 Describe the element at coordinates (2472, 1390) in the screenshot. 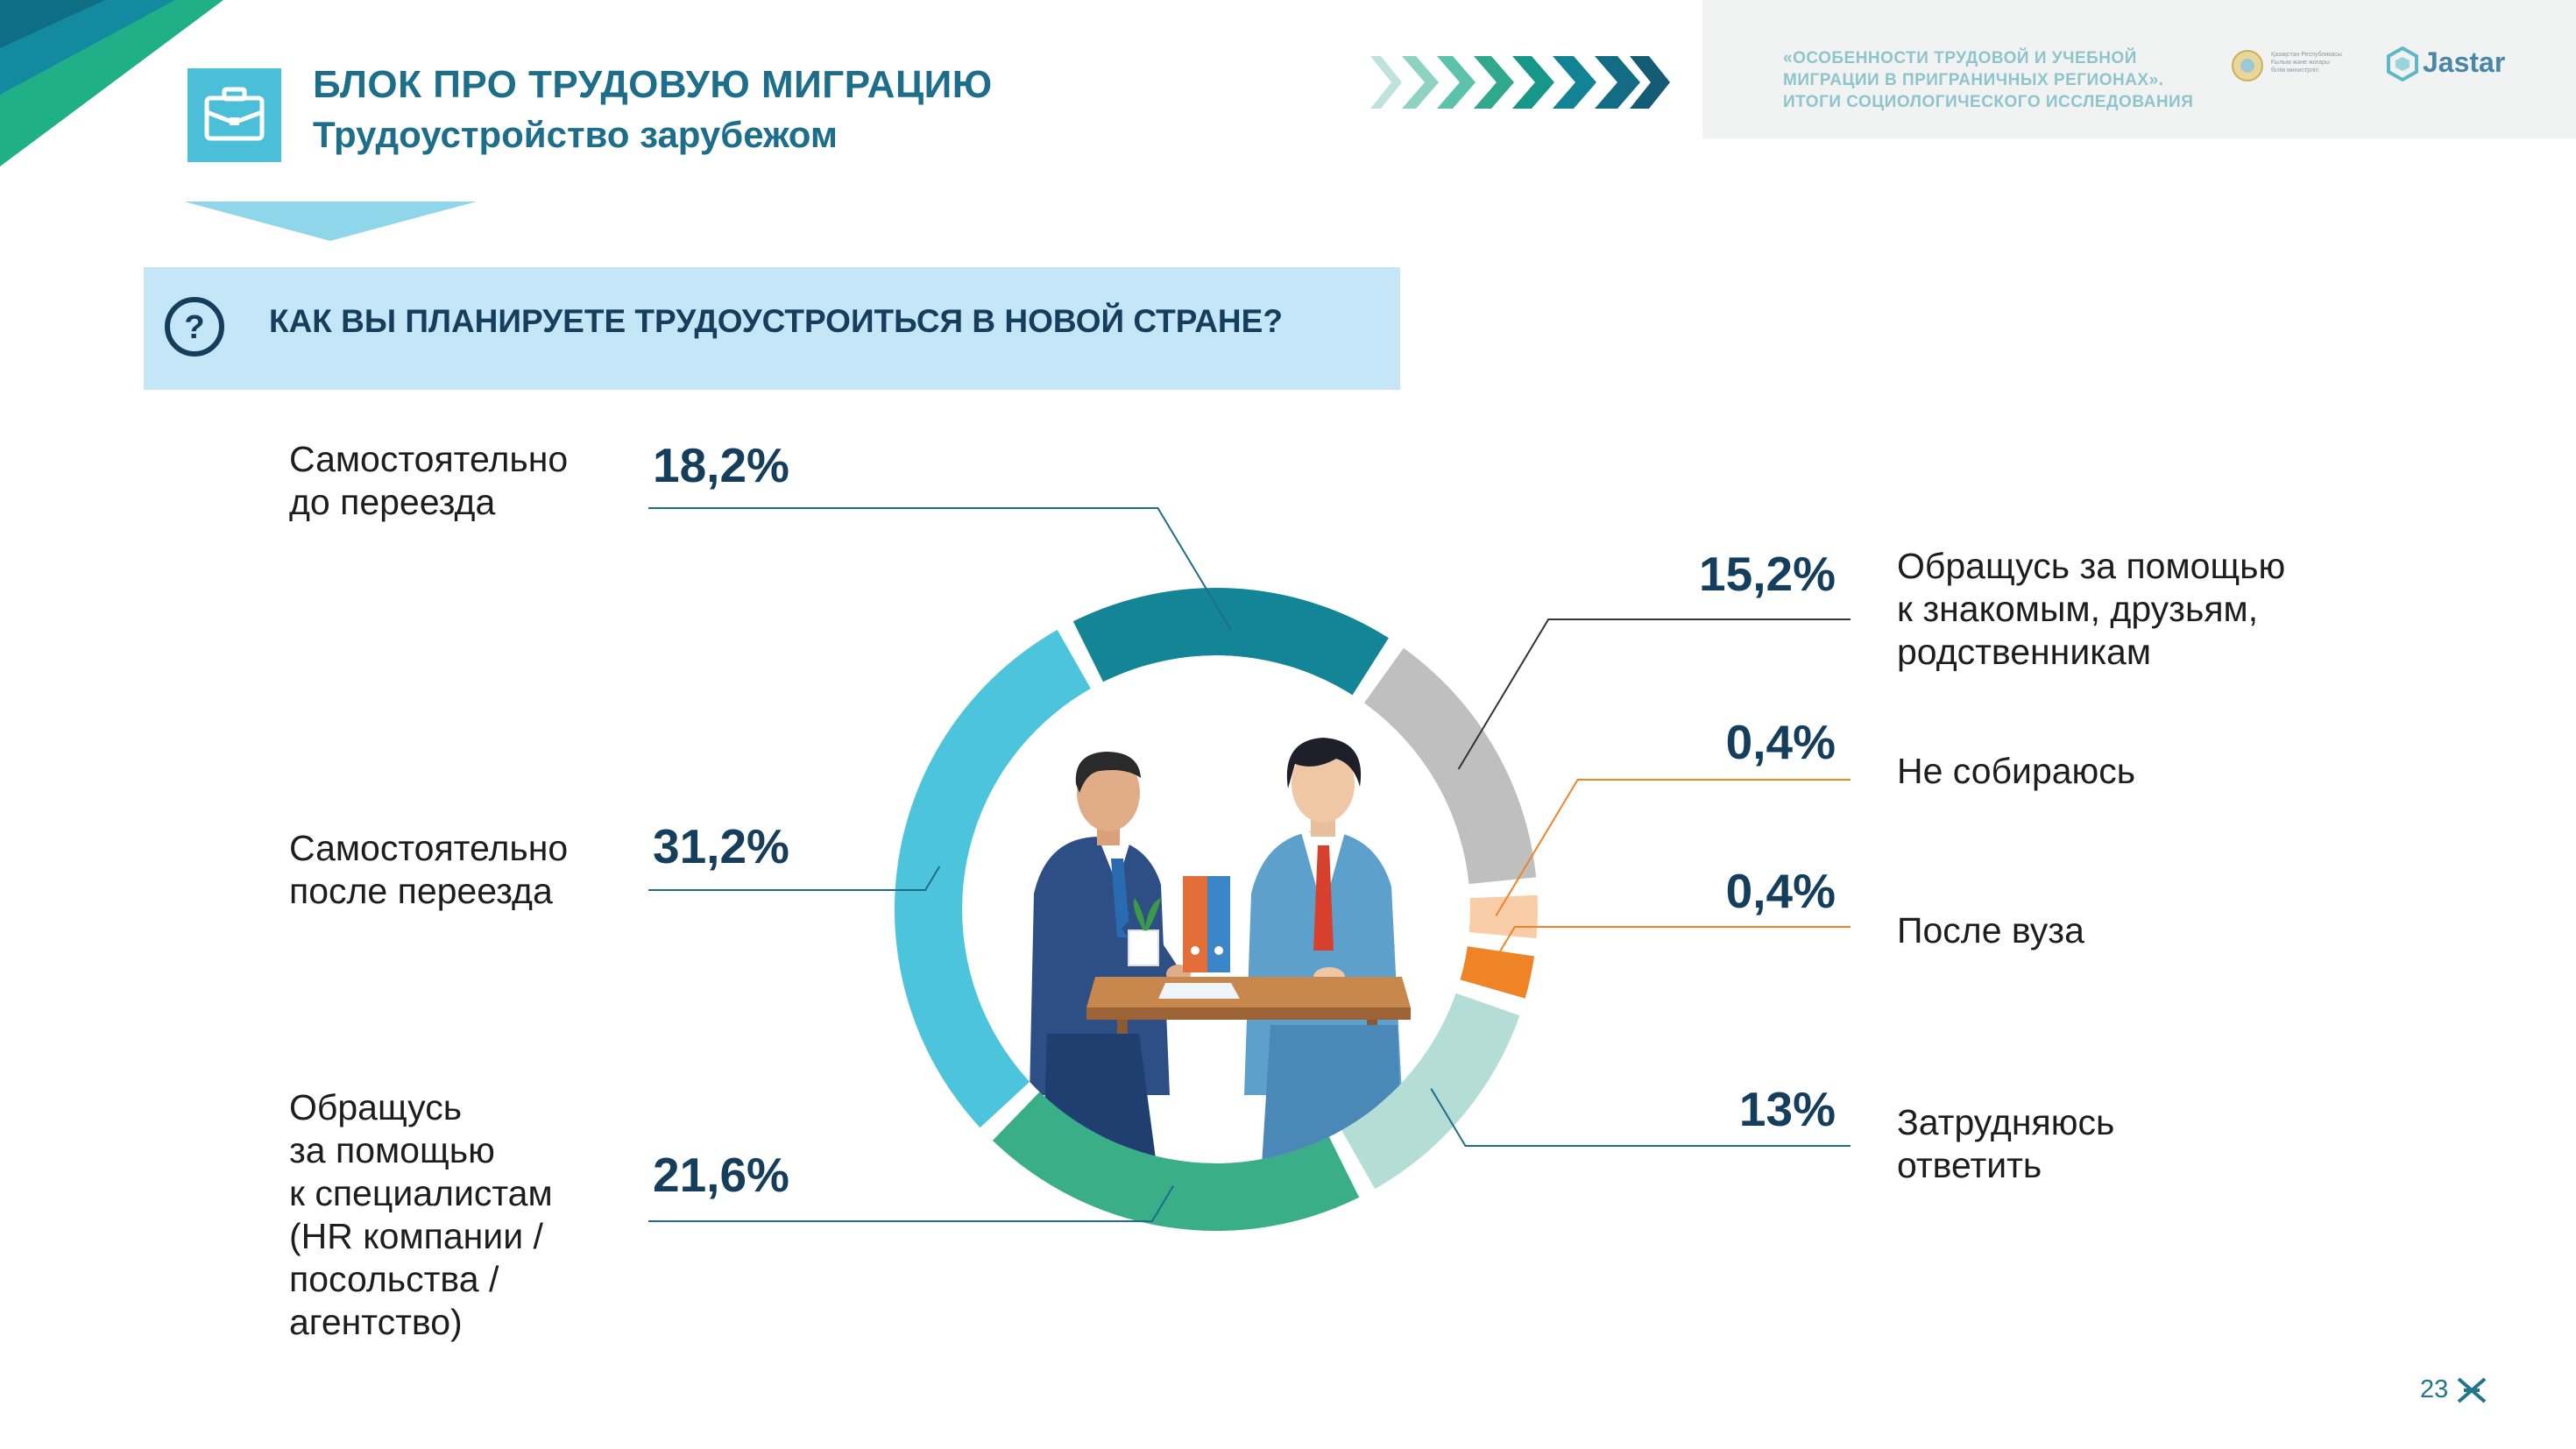

I see `ornament-icon` at that location.